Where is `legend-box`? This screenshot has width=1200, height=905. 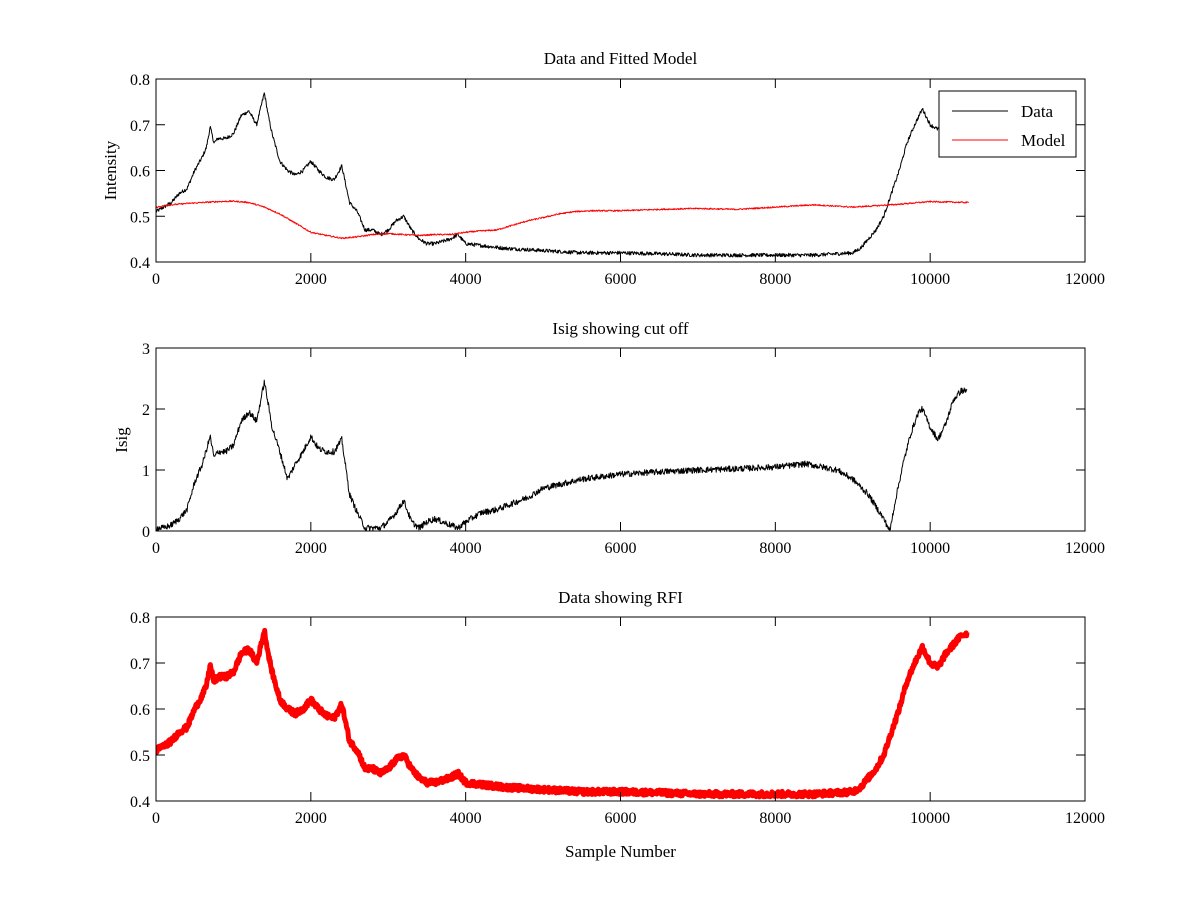
legend-box is located at coordinates (1007, 124).